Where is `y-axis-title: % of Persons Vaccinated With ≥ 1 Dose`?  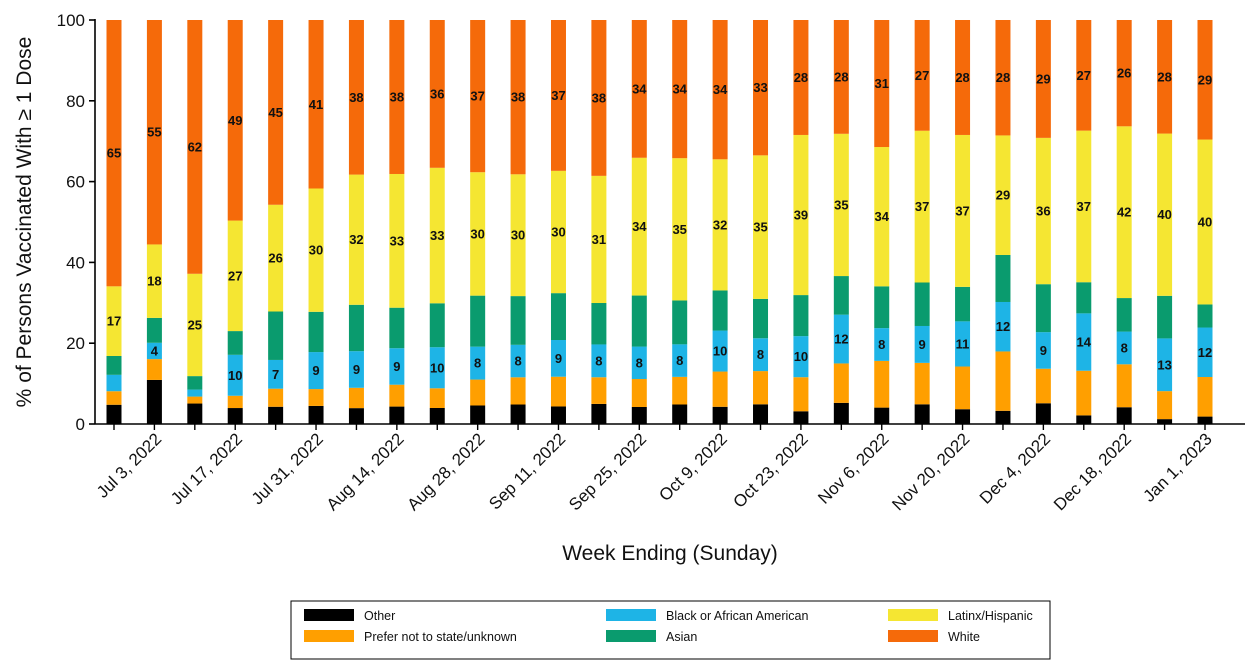 y-axis-title: % of Persons Vaccinated With ≥ 1 Dose is located at coordinates (24, 222).